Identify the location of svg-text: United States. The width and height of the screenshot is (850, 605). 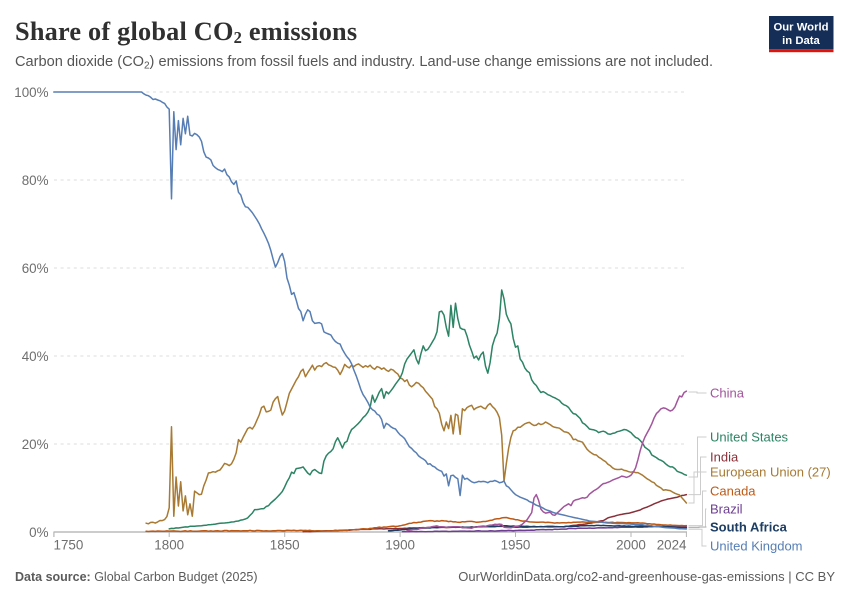
(749, 437).